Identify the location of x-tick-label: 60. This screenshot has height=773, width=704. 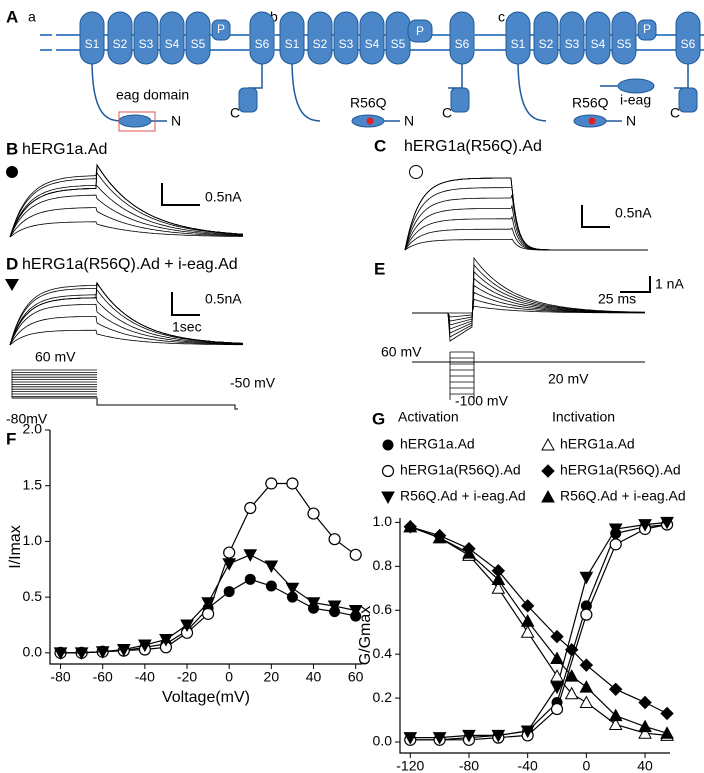
(356, 677).